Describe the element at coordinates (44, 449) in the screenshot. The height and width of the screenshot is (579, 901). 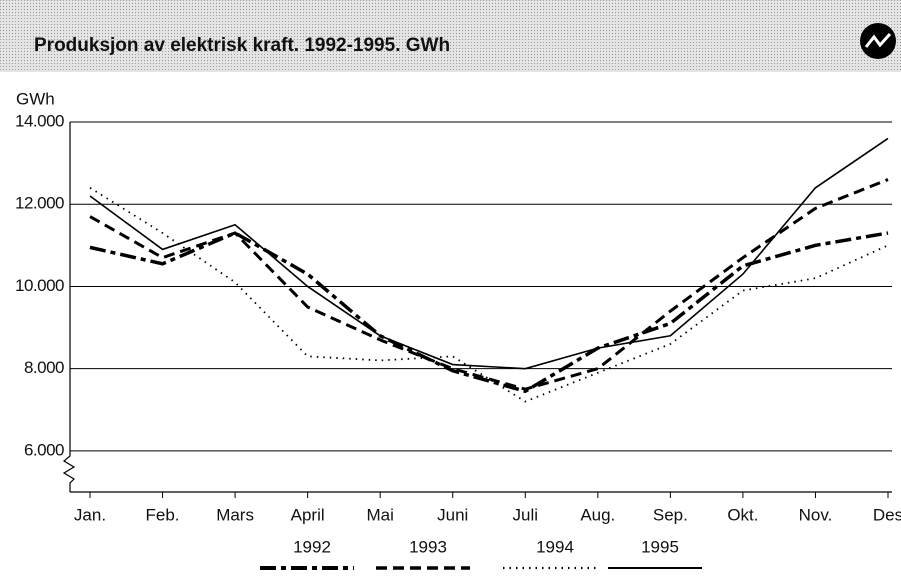
I see `y-tick-label: 6.000` at that location.